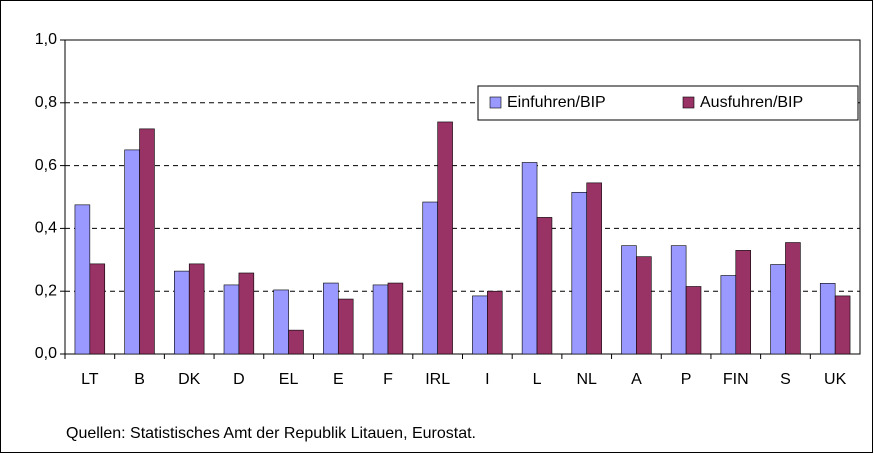 This screenshot has height=454, width=874. What do you see at coordinates (537, 379) in the screenshot?
I see `x-tick-label: L` at bounding box center [537, 379].